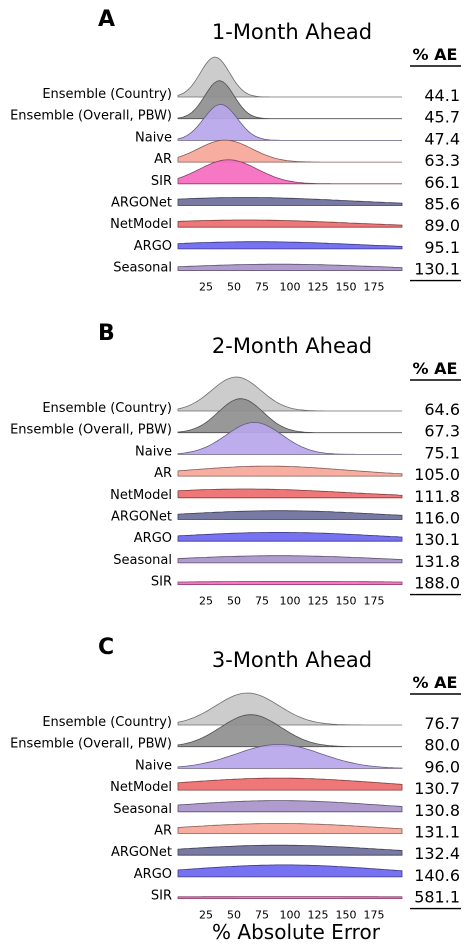 The image size is (468, 948). What do you see at coordinates (437, 583) in the screenshot?
I see `ae-value: 188.0` at bounding box center [437, 583].